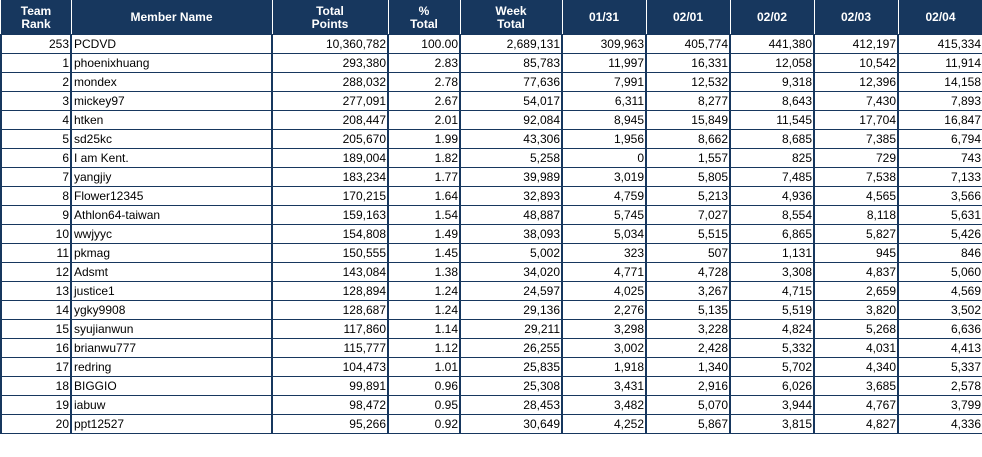 The height and width of the screenshot is (457, 982). I want to click on day-0203-cell: 4,031, so click(856, 348).